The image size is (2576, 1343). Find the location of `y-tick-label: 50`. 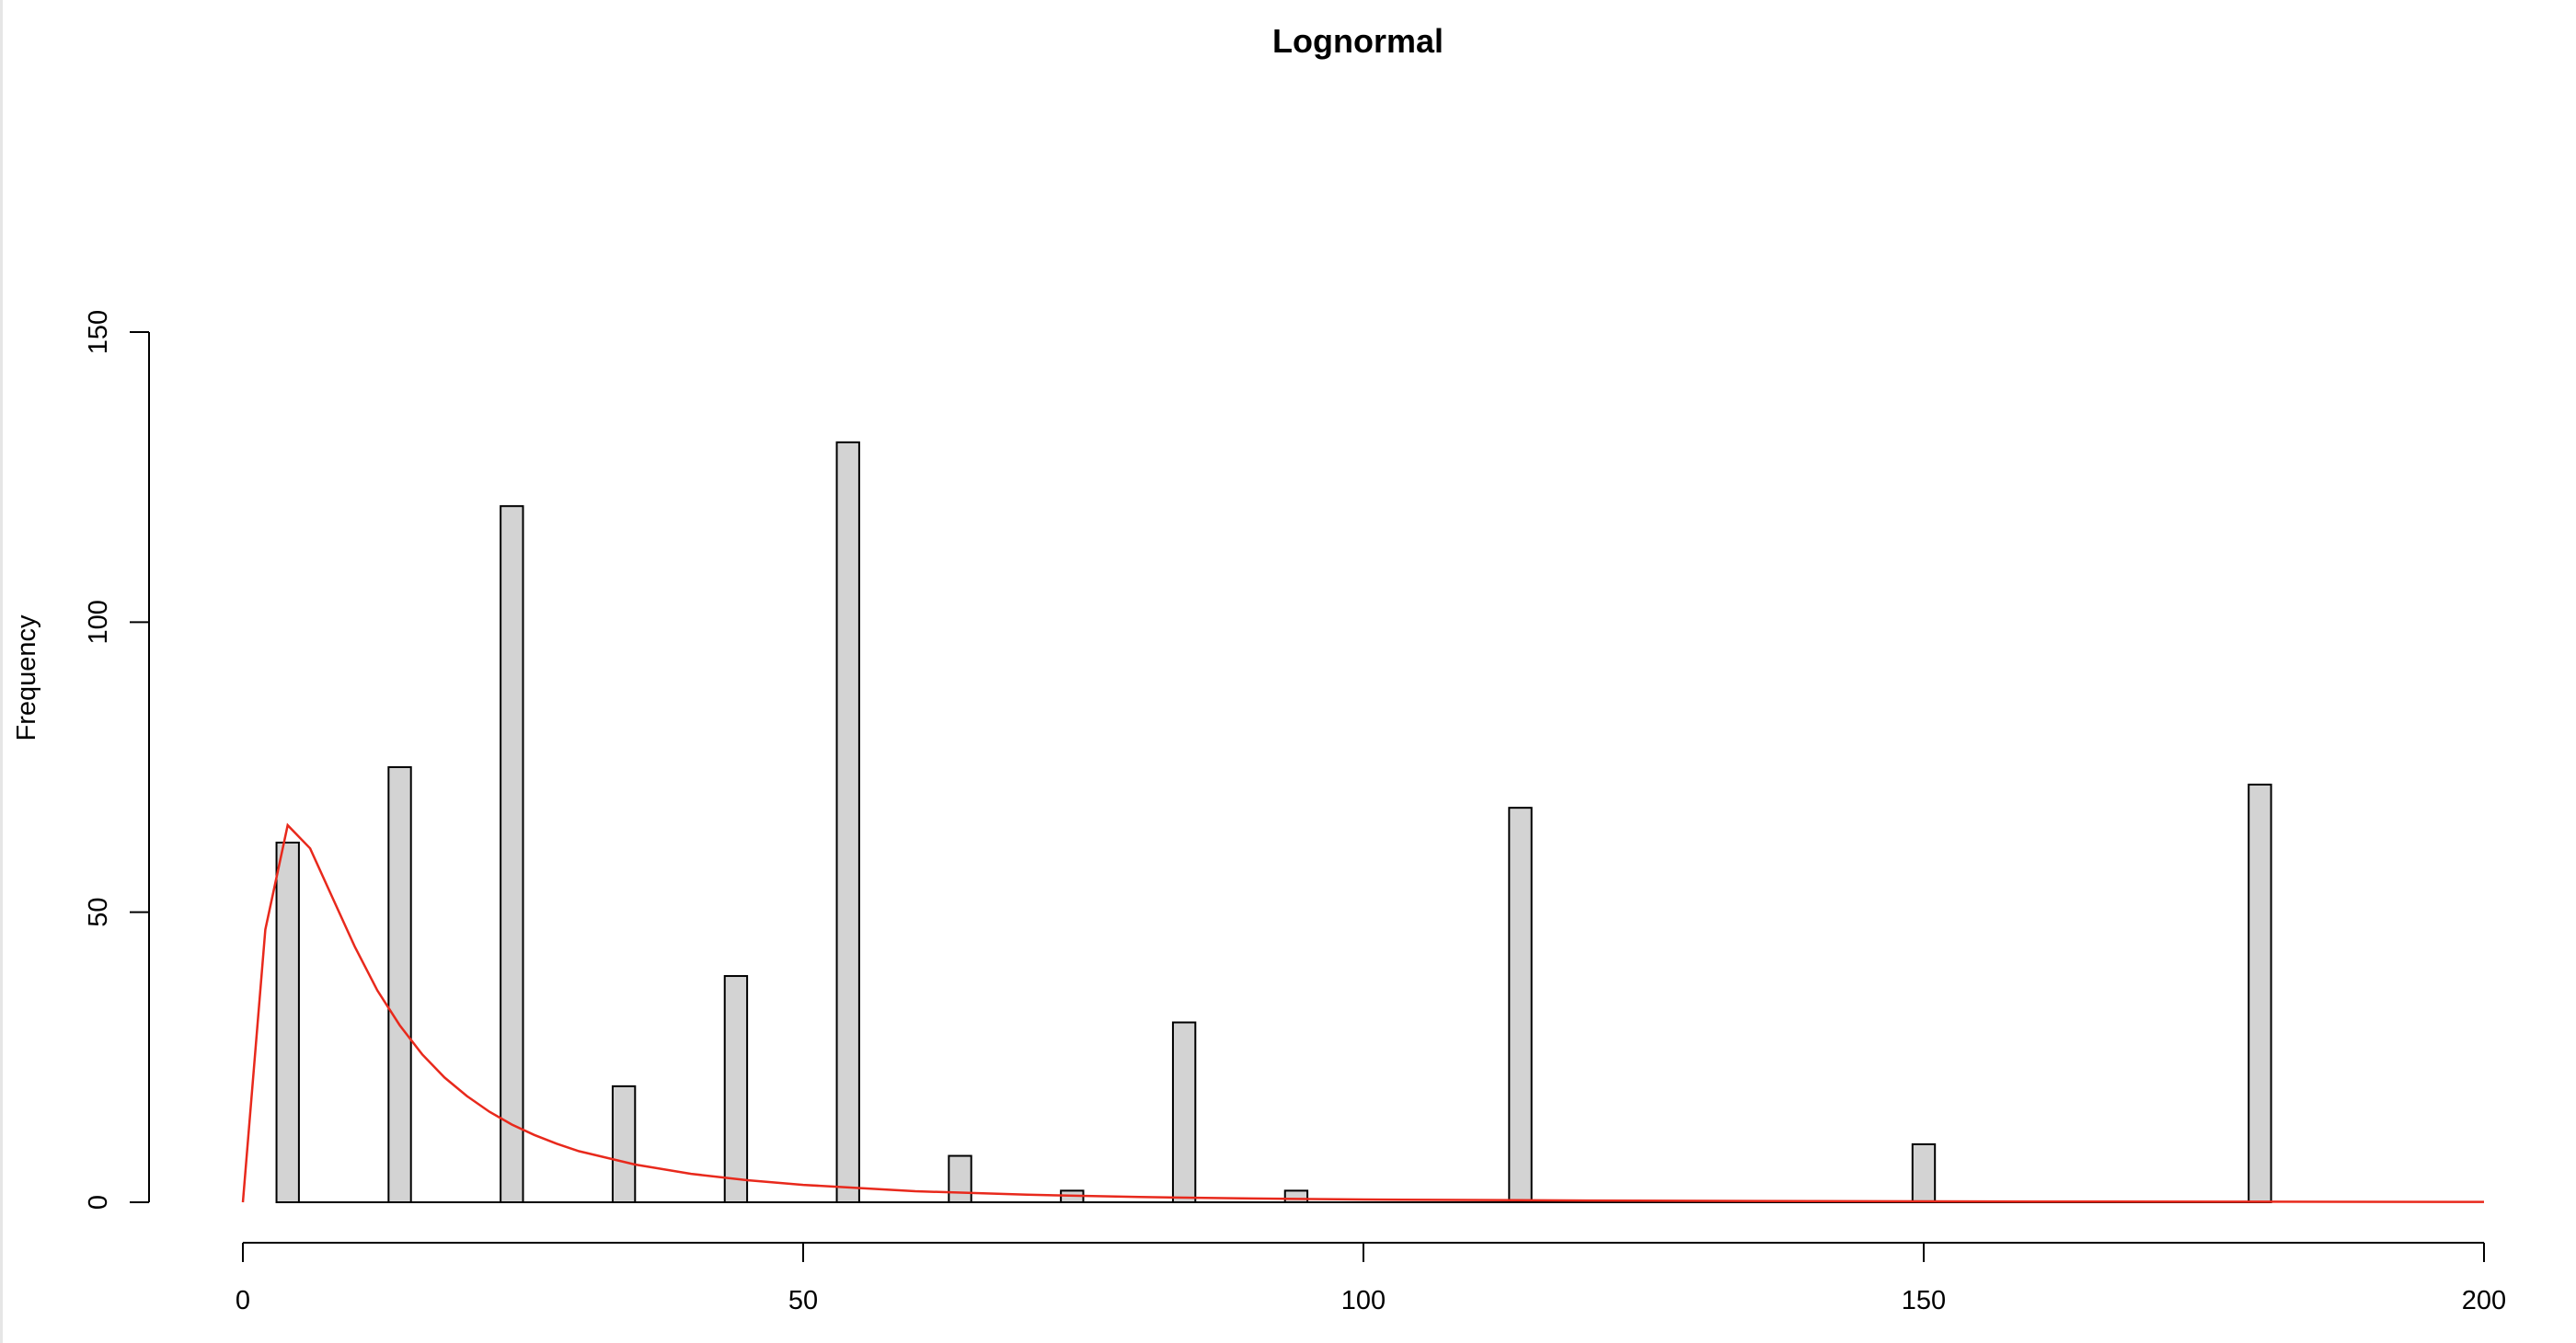

y-tick-label: 50 is located at coordinates (98, 912).